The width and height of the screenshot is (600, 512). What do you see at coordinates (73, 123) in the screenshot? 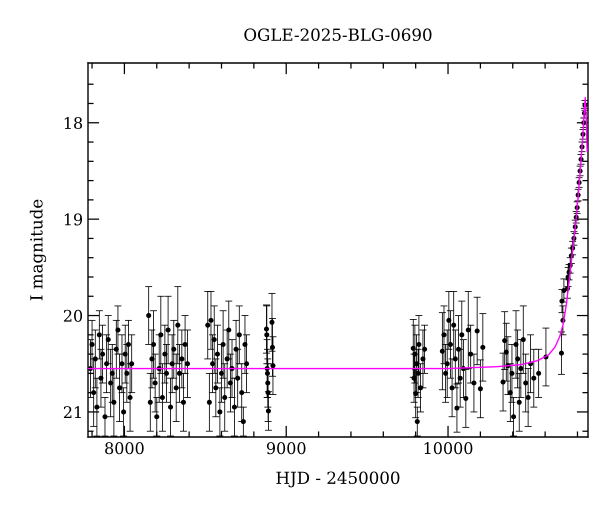
I see `y-tick-label: 18` at bounding box center [73, 123].